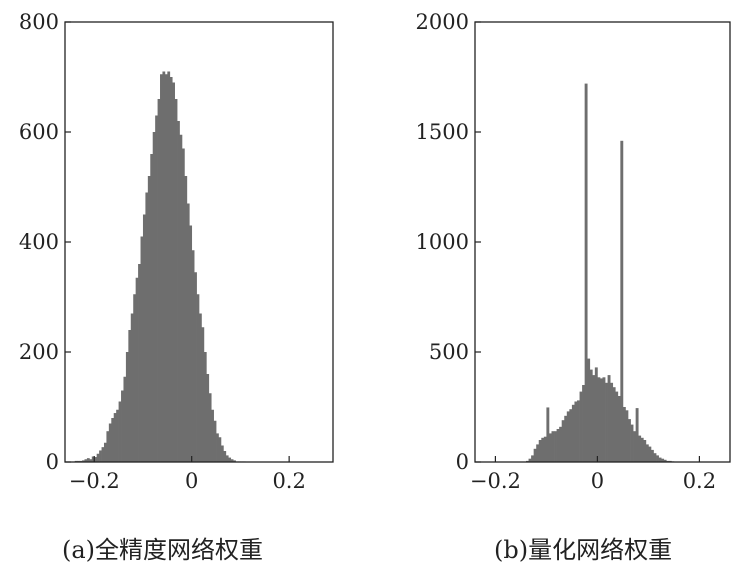 This screenshot has height=576, width=753. What do you see at coordinates (39, 22) in the screenshot?
I see `y-tick-label: 800` at bounding box center [39, 22].